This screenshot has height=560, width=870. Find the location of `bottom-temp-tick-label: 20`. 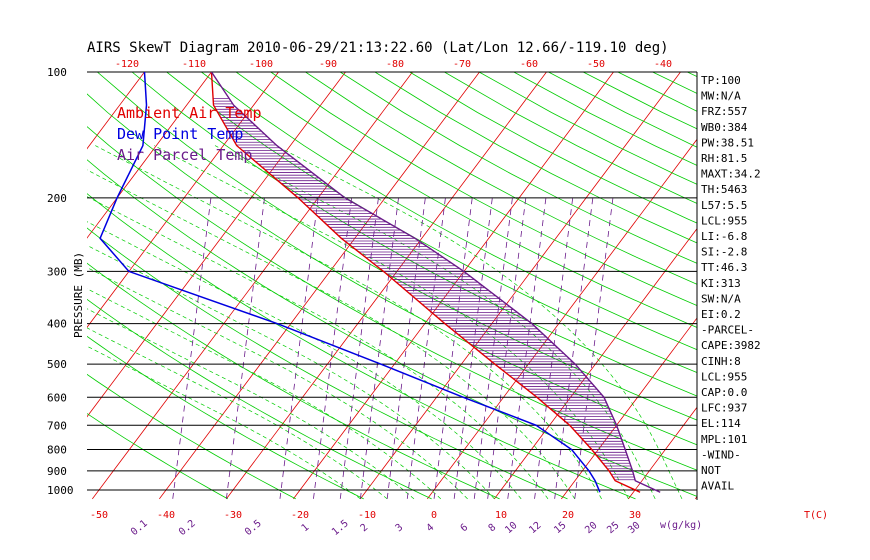

bottom-temp-tick-label: 20 is located at coordinates (568, 515).